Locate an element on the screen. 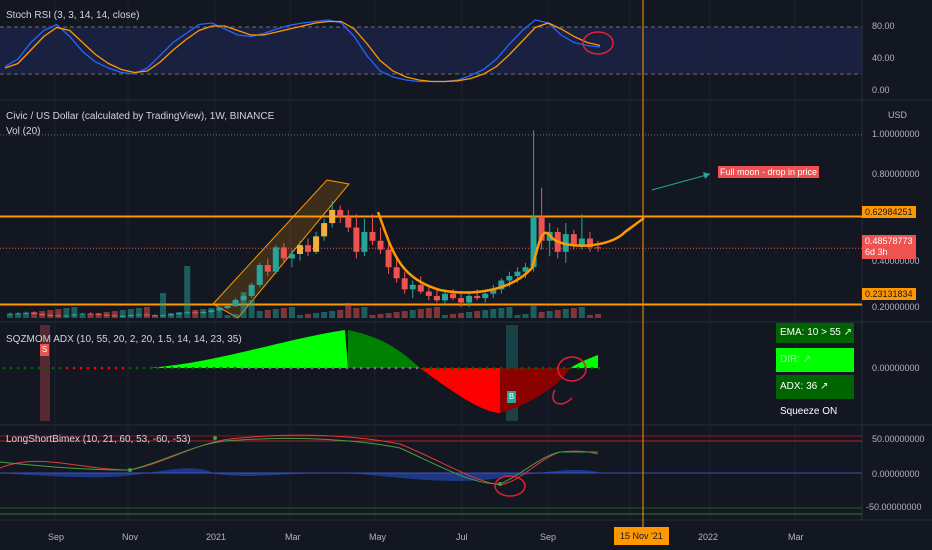  time-label-sep-2021: Sep is located at coordinates (548, 537).